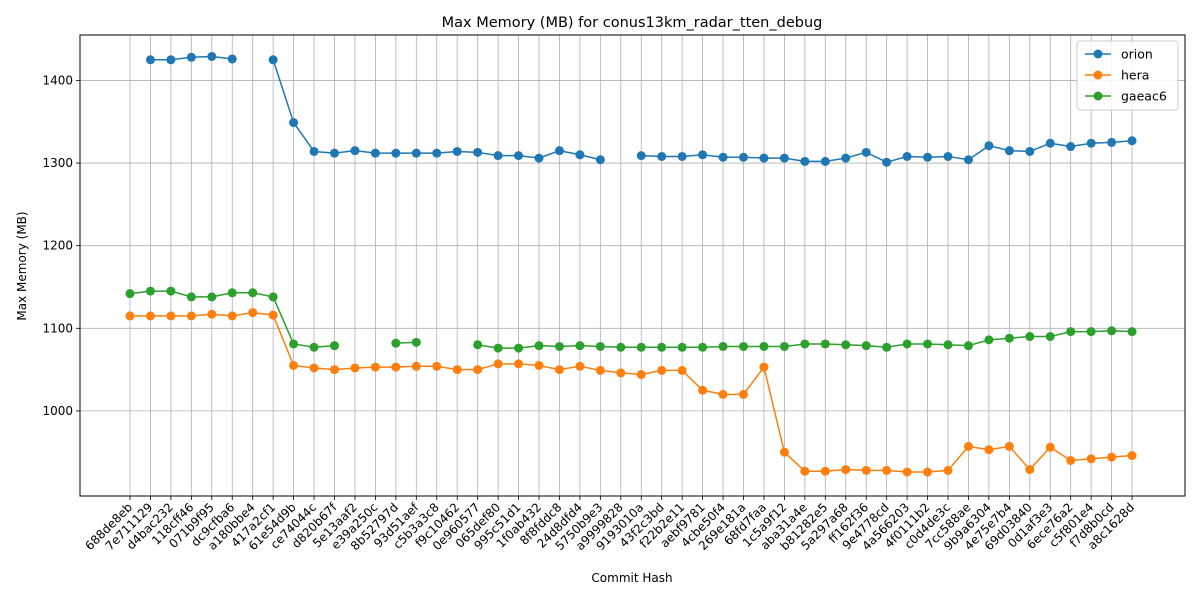 The image size is (1200, 600). I want to click on y-axis: 1000 1100 1200 1300 1400, so click(61, 245).